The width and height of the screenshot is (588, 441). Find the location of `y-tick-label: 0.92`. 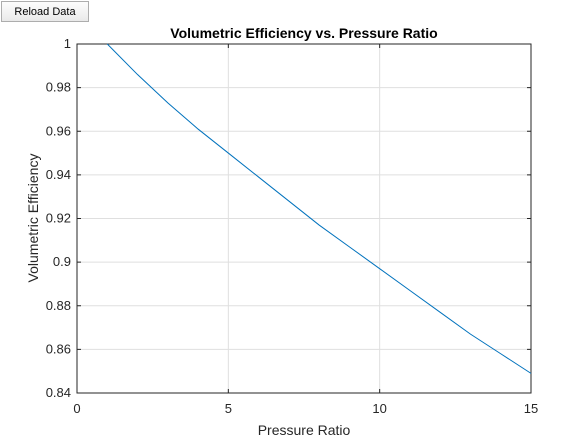

y-tick-label: 0.92 is located at coordinates (58, 218).